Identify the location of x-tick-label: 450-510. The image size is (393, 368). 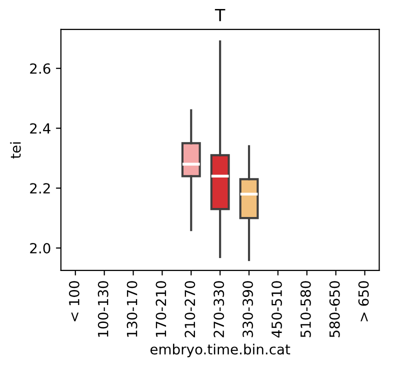
(276, 309).